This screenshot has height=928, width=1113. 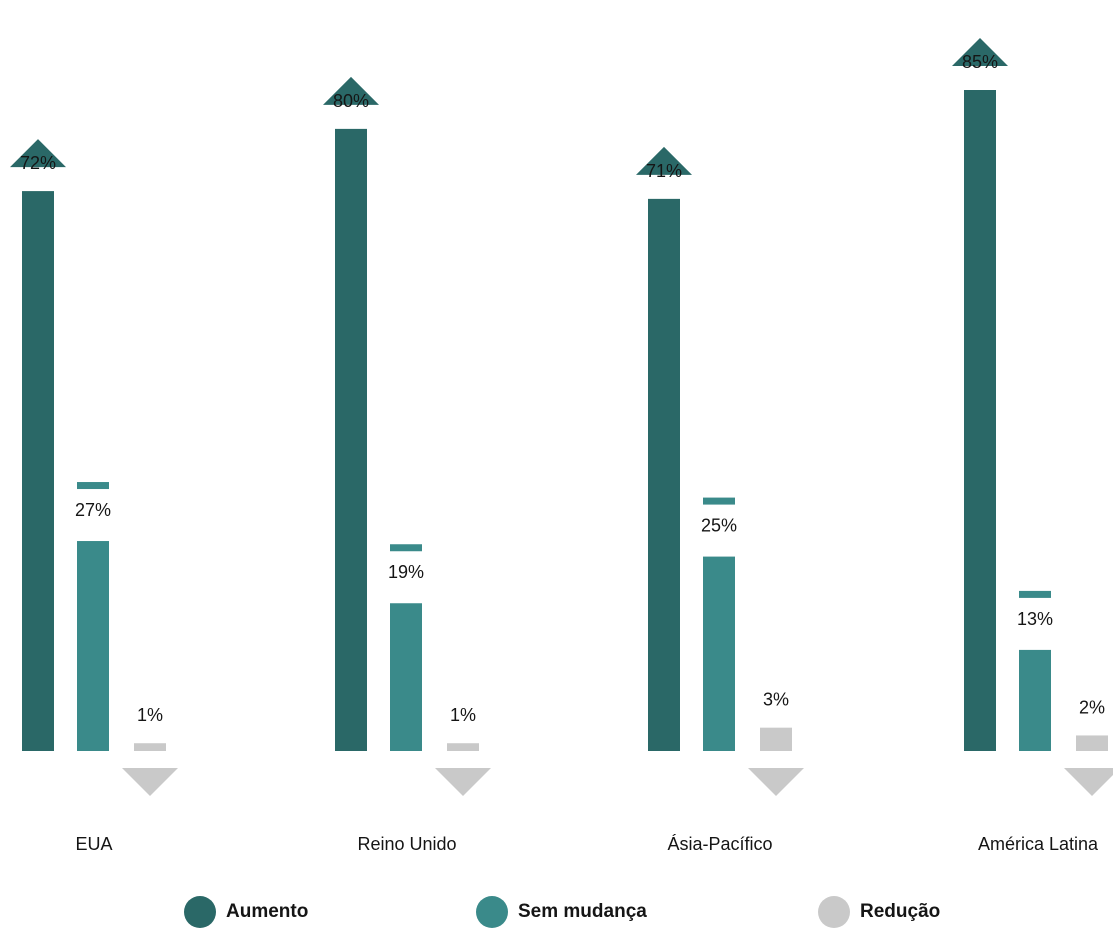 What do you see at coordinates (719, 844) in the screenshot?
I see `category-label-asia-pacifico: Ásia-Pacífico` at bounding box center [719, 844].